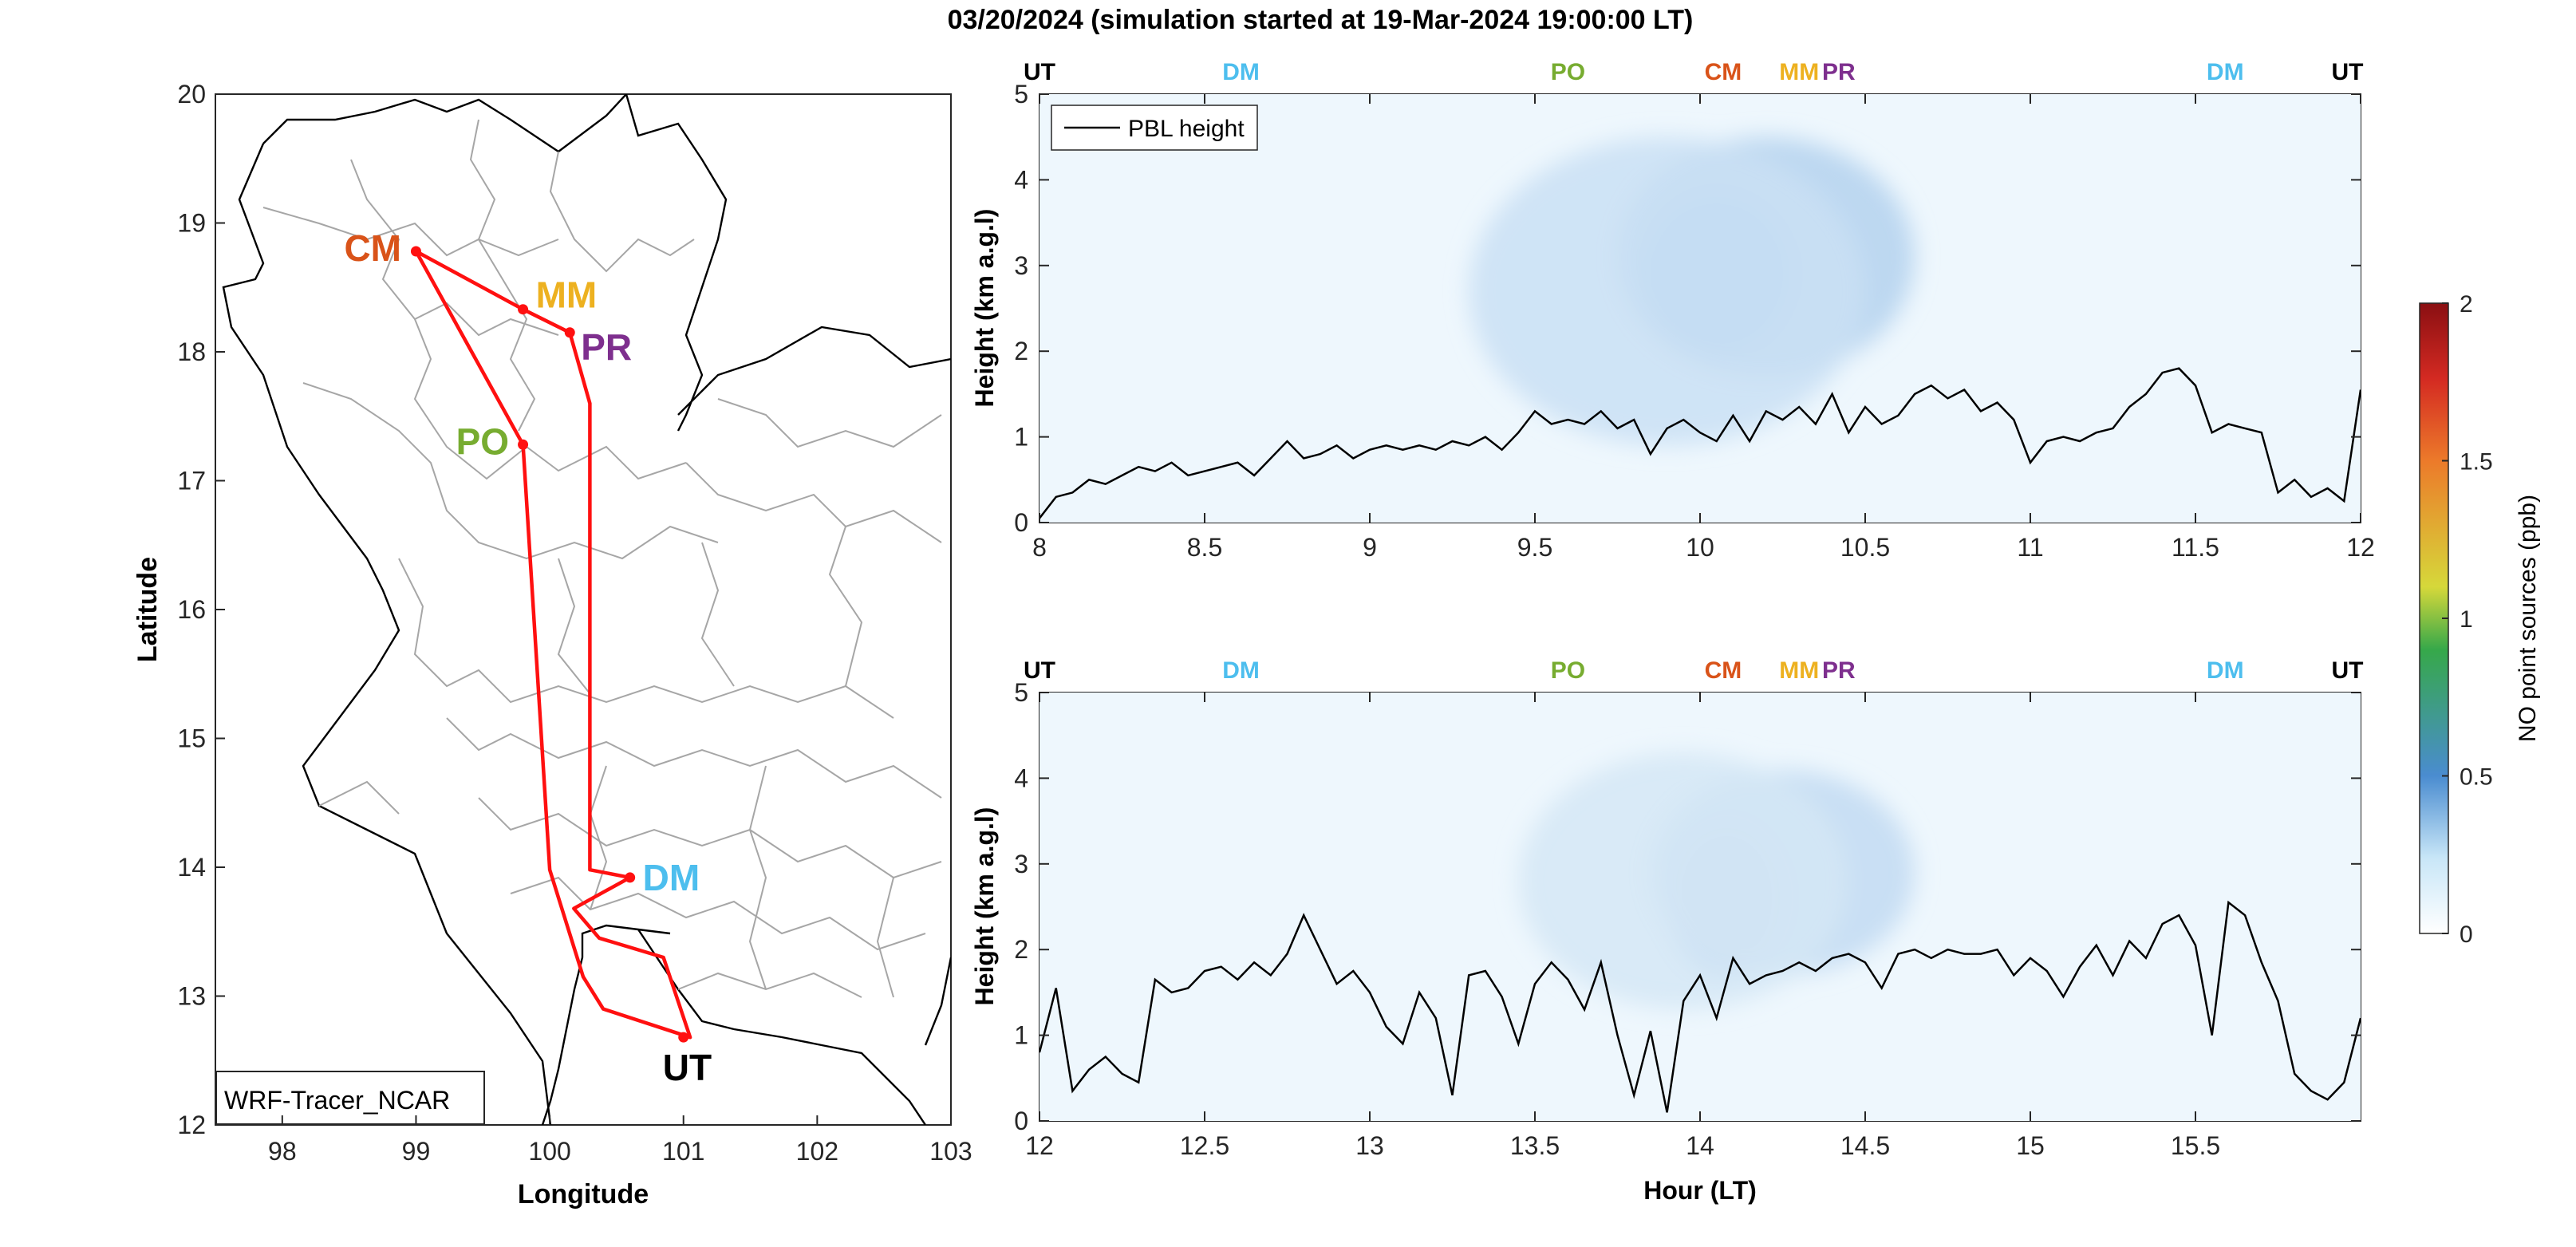 The image size is (2576, 1247). Describe the element at coordinates (1799, 72) in the screenshot. I see `ts1-marker-mm: MM` at that location.